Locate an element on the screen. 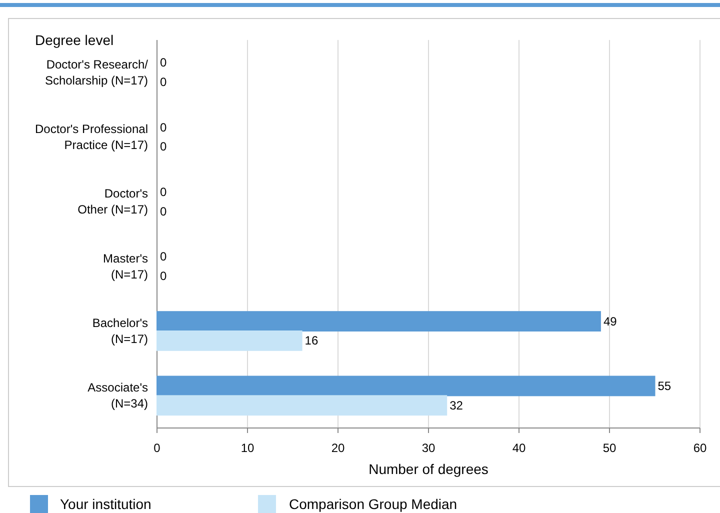 This screenshot has width=720, height=513. y-tick-label: Bachelor's (N=17) is located at coordinates (120, 331).